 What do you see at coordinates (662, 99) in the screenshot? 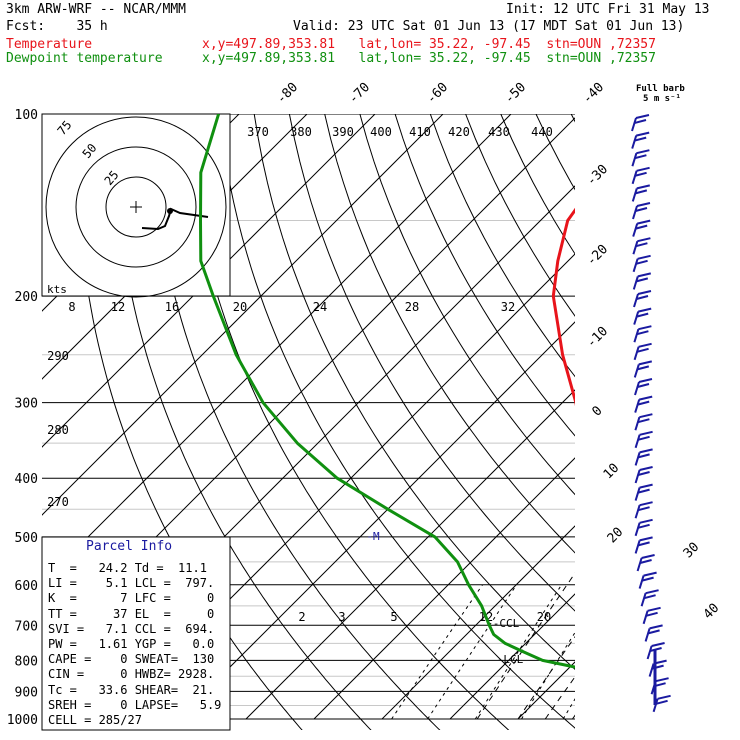
I see `full-barb-units: 5 m s⁻¹` at bounding box center [662, 99].